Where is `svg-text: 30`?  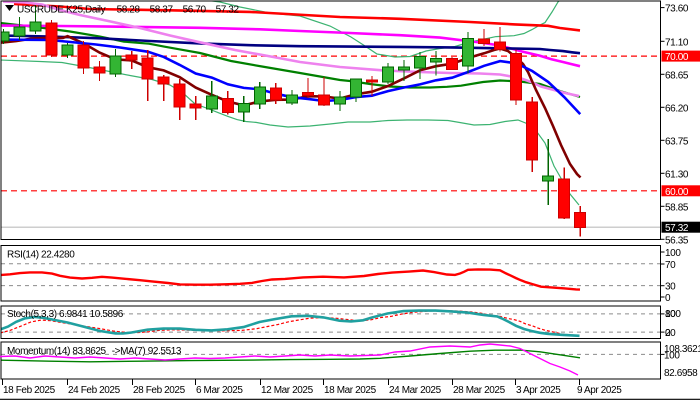 svg-text: 30 is located at coordinates (670, 287).